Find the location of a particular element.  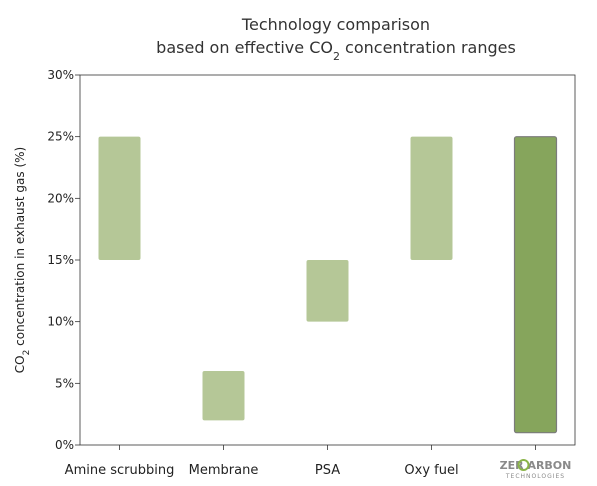

x-category-label: Oxy fuel is located at coordinates (431, 470).